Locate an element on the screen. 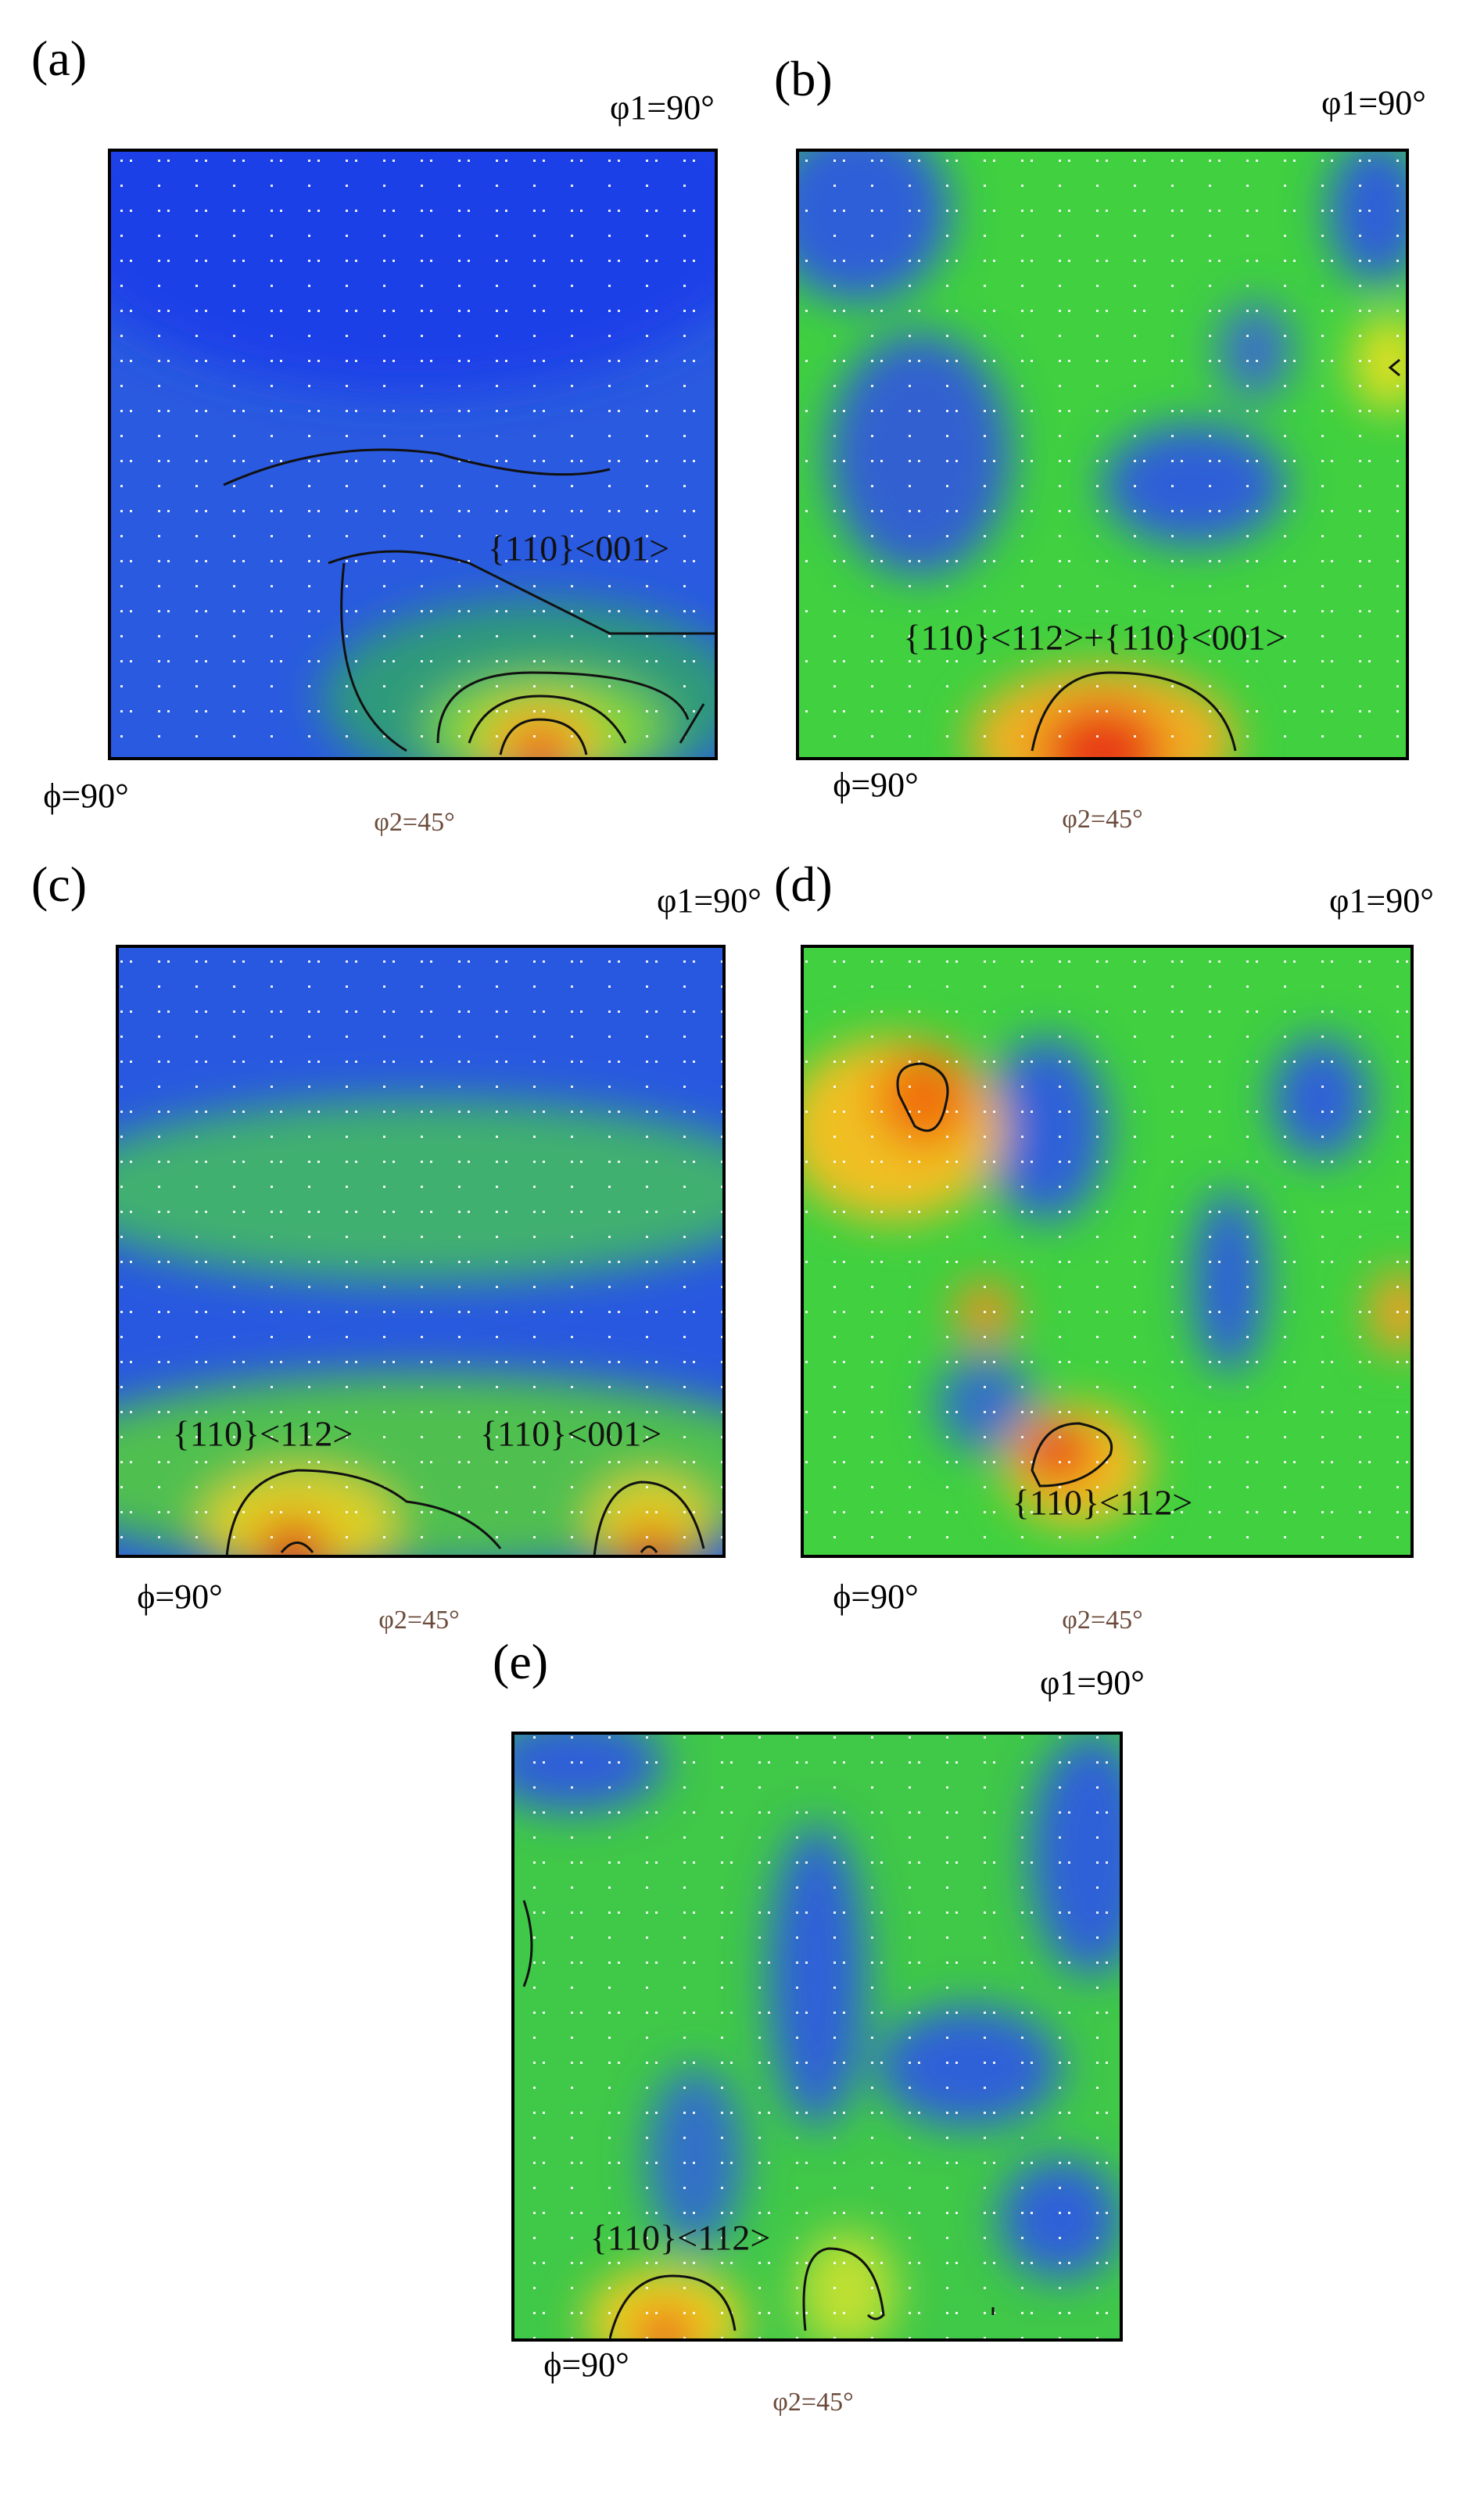 The width and height of the screenshot is (1484, 2516). odf-panel: (a) φ1=90° ϕ=90° φ2=45° {110}<001> is located at coordinates (374, 434).